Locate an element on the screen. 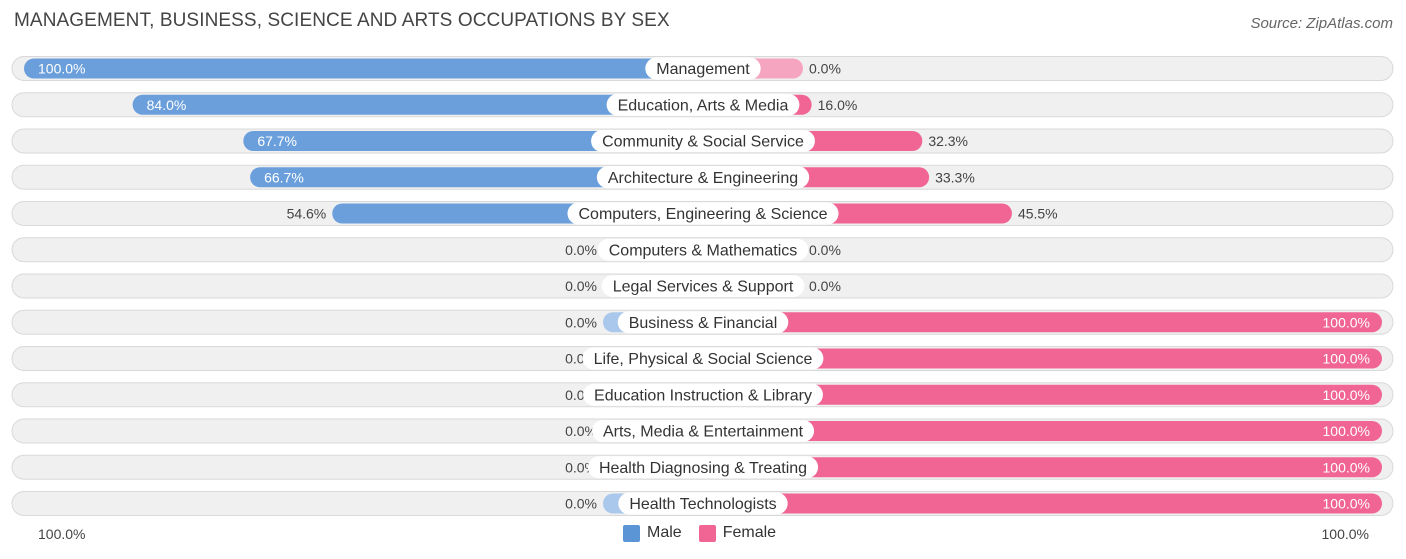 The width and height of the screenshot is (1406, 559). value-label-male: 67.7% is located at coordinates (277, 141).